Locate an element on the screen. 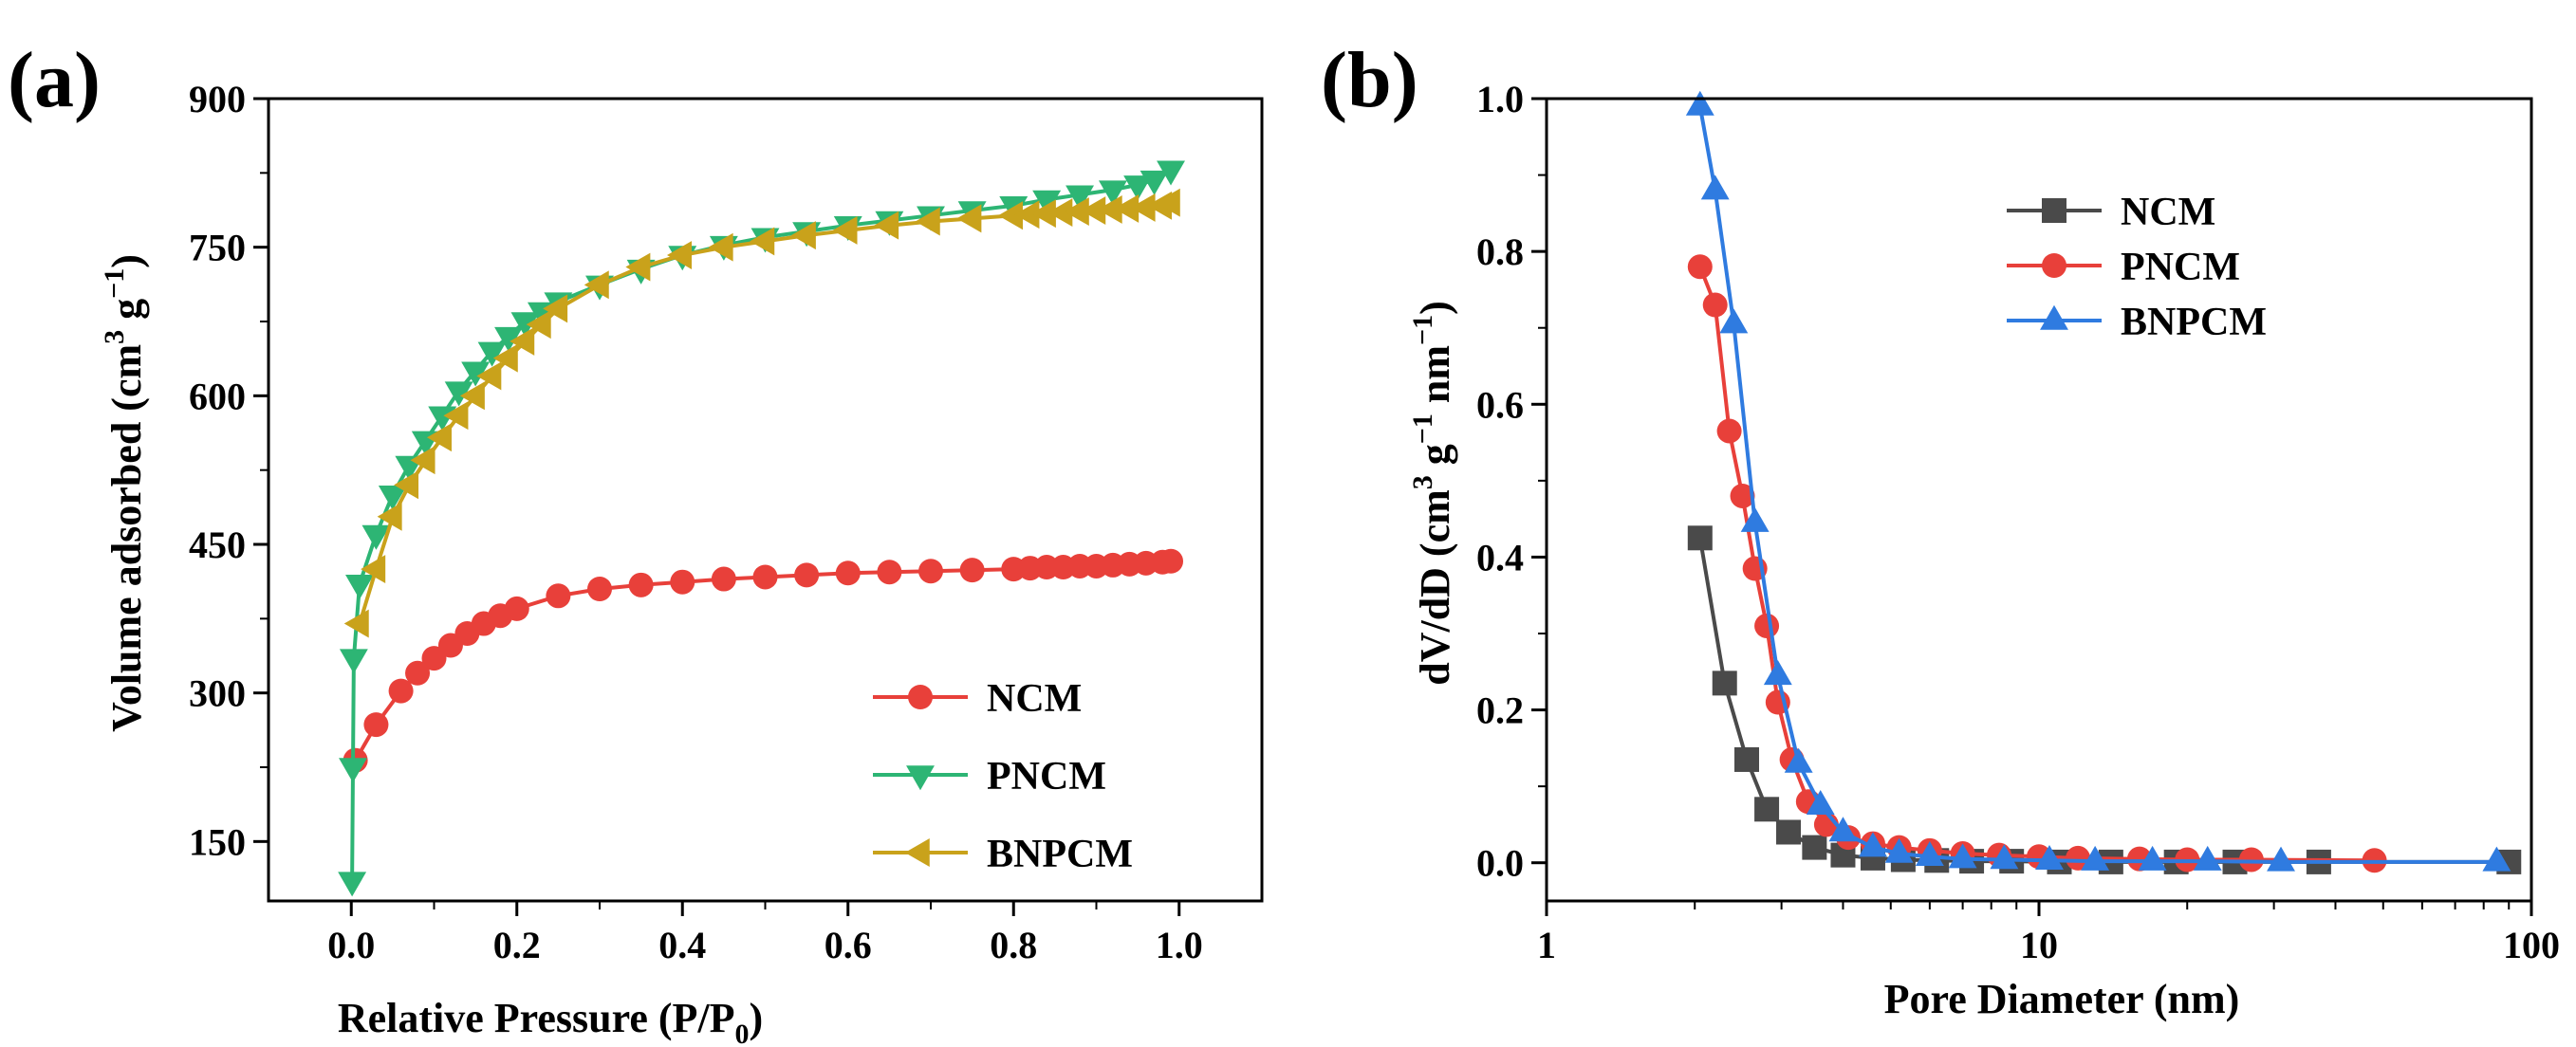 The image size is (2576, 1047). panel-b-legend-item-ncm: NCM is located at coordinates (2111, 212).